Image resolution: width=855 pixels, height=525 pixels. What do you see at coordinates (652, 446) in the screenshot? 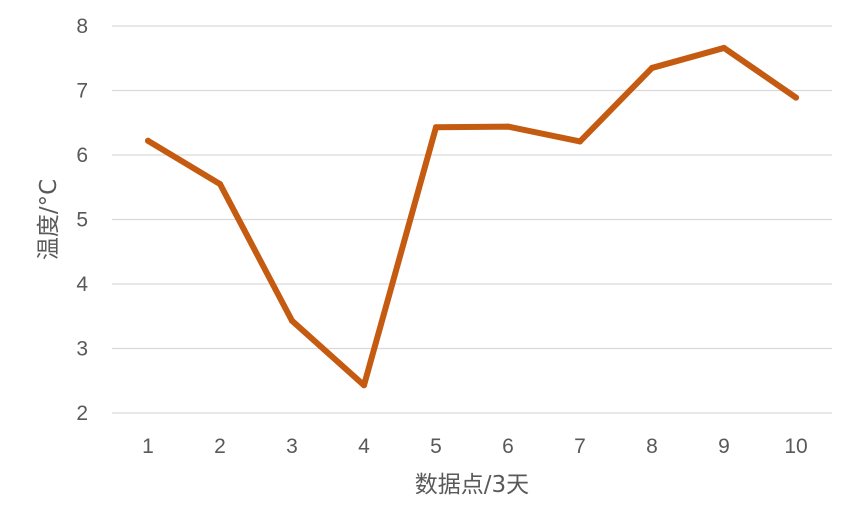
I see `x-tick-label: 8` at bounding box center [652, 446].